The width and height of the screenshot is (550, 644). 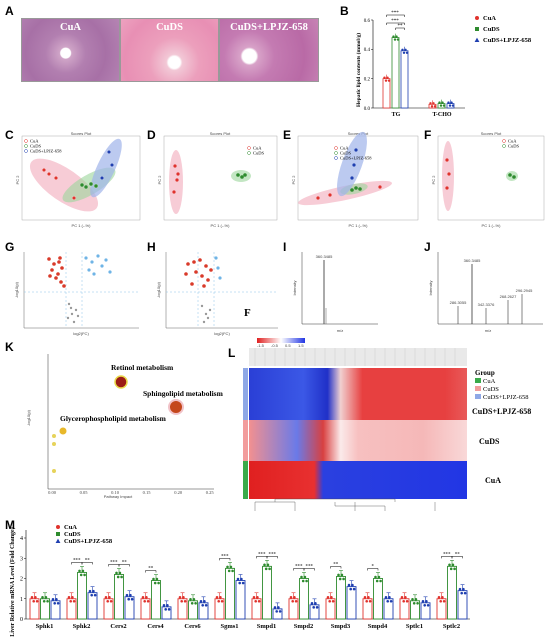 I want to click on chart-b-bar, so click(x=395, y=73).